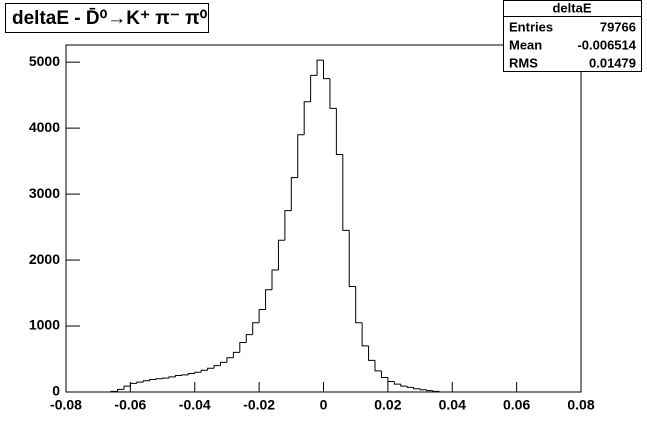 This screenshot has width=647, height=438. What do you see at coordinates (531, 26) in the screenshot?
I see `stats-label: Entries` at bounding box center [531, 26].